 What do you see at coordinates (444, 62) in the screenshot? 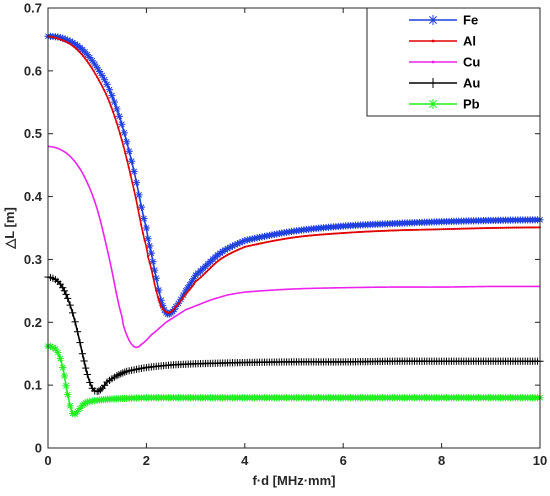
I see `legend-entry-cu: Cu` at bounding box center [444, 62].